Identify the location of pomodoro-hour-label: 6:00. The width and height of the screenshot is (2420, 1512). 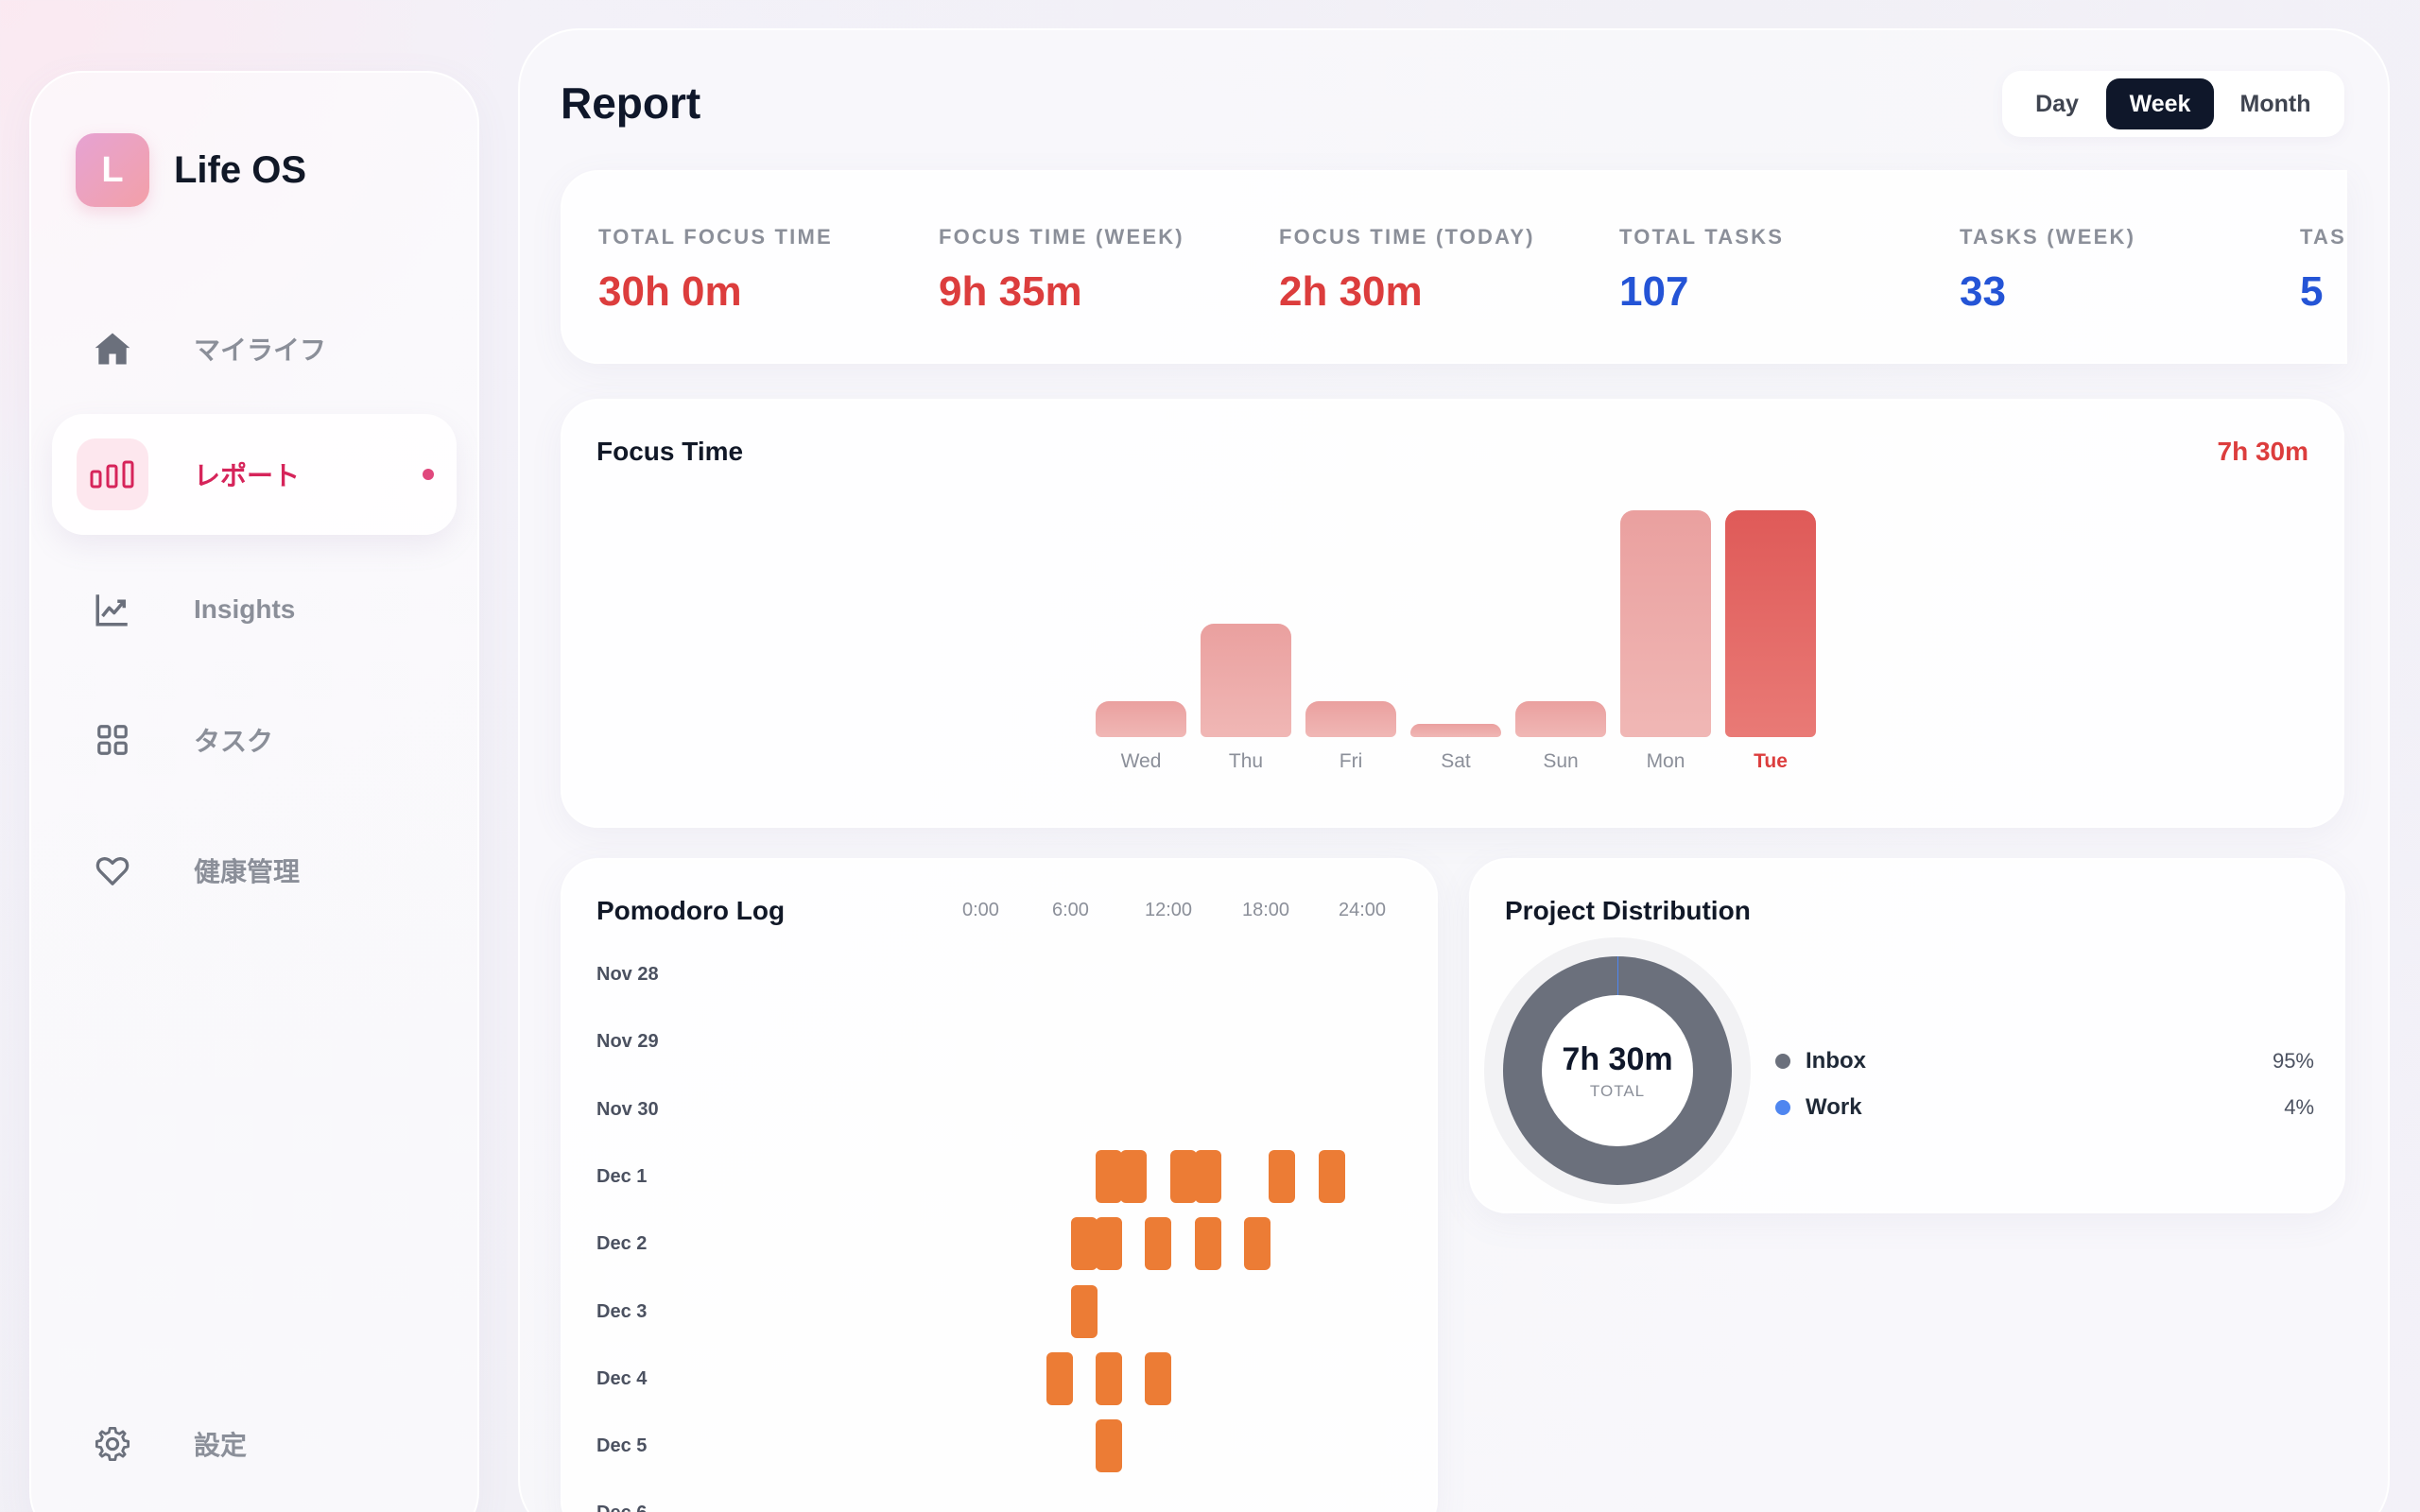
(1070, 910).